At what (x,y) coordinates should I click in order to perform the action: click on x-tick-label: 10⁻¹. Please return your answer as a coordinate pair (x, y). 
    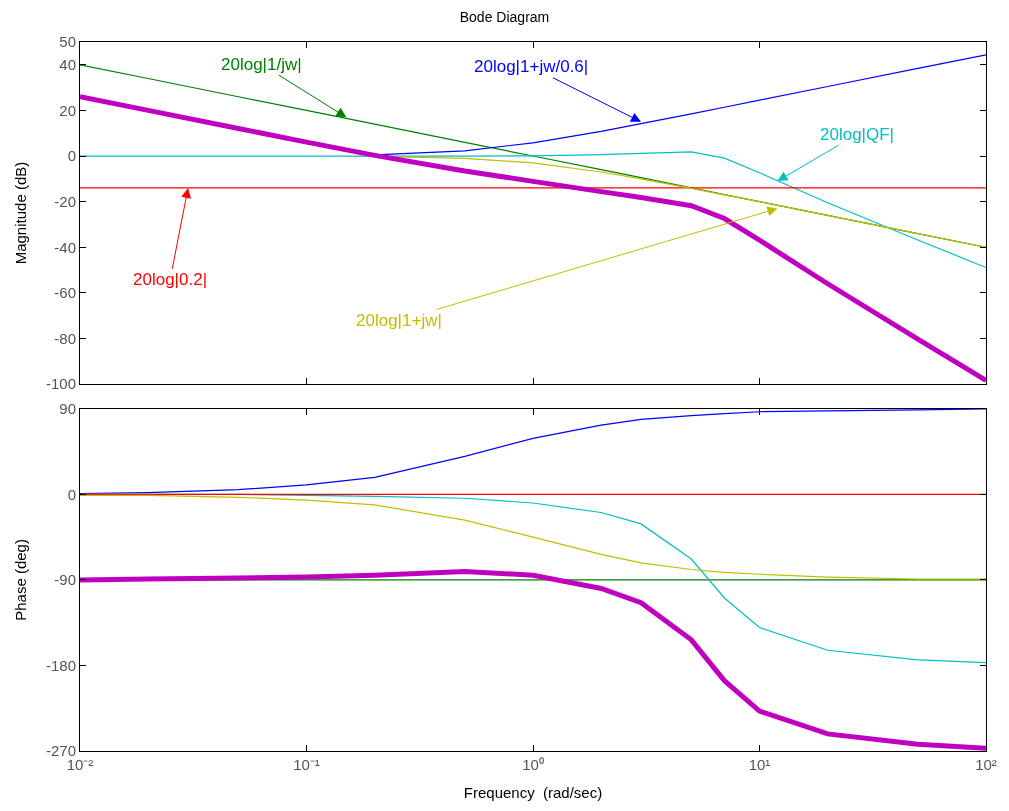
    Looking at the image, I should click on (306, 764).